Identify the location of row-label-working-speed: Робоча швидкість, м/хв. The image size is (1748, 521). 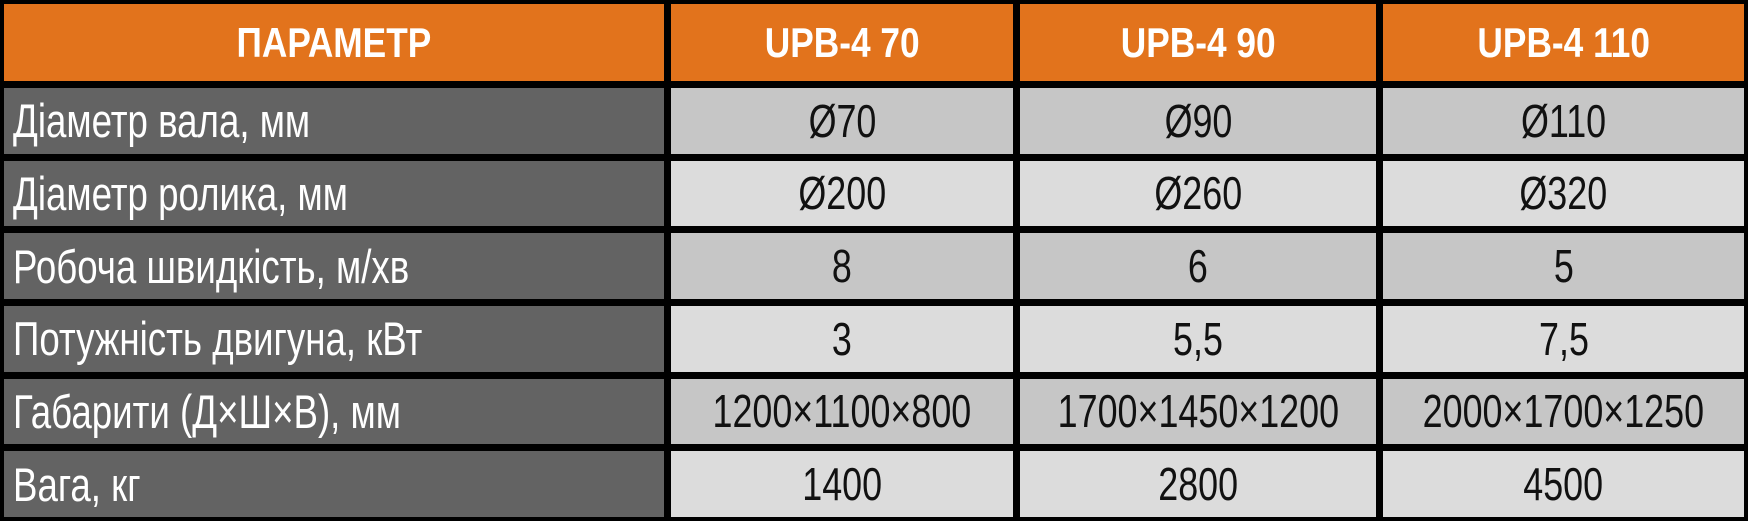
(334, 266).